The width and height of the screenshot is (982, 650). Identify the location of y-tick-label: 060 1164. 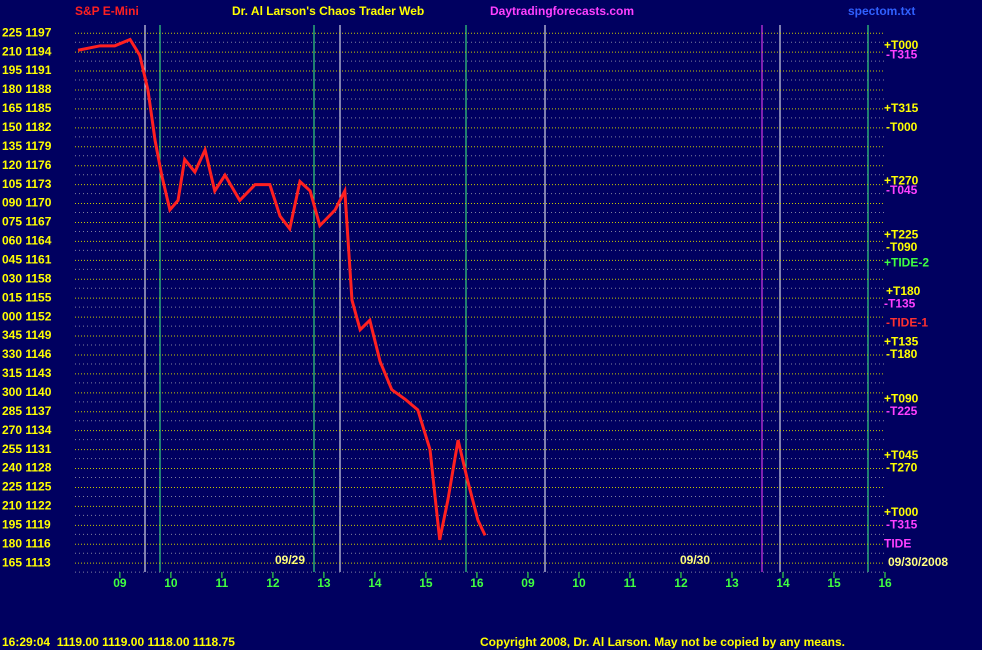
(27, 241).